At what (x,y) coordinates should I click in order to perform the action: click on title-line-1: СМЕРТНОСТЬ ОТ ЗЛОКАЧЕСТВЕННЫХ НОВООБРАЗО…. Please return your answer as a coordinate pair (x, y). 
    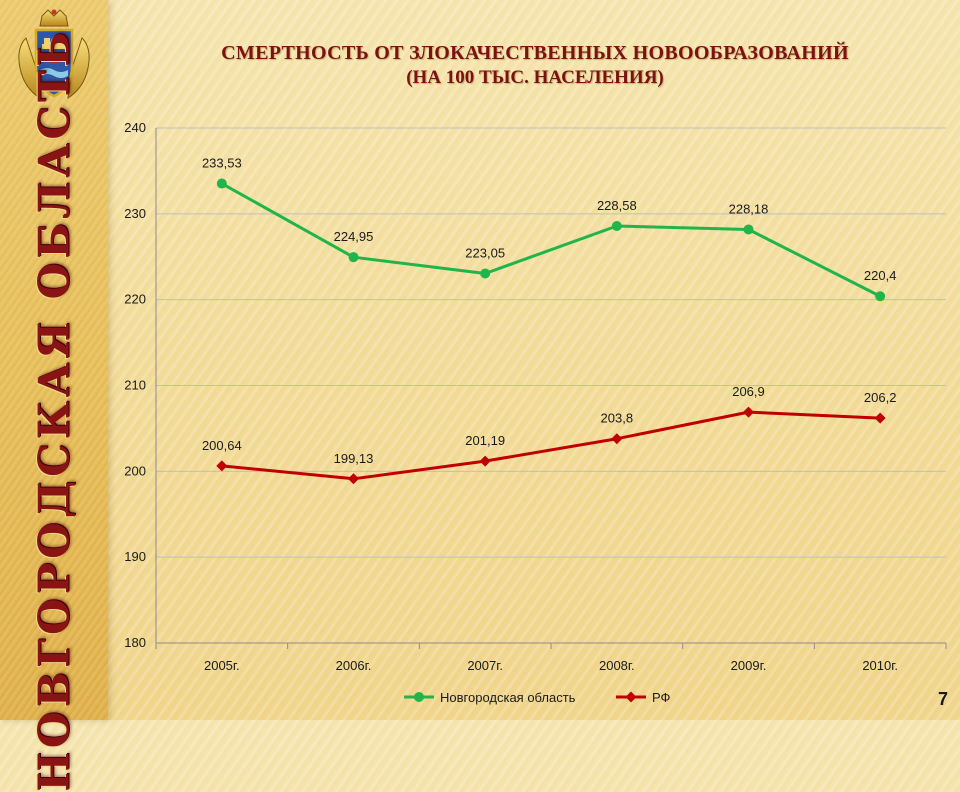
    Looking at the image, I should click on (535, 53).